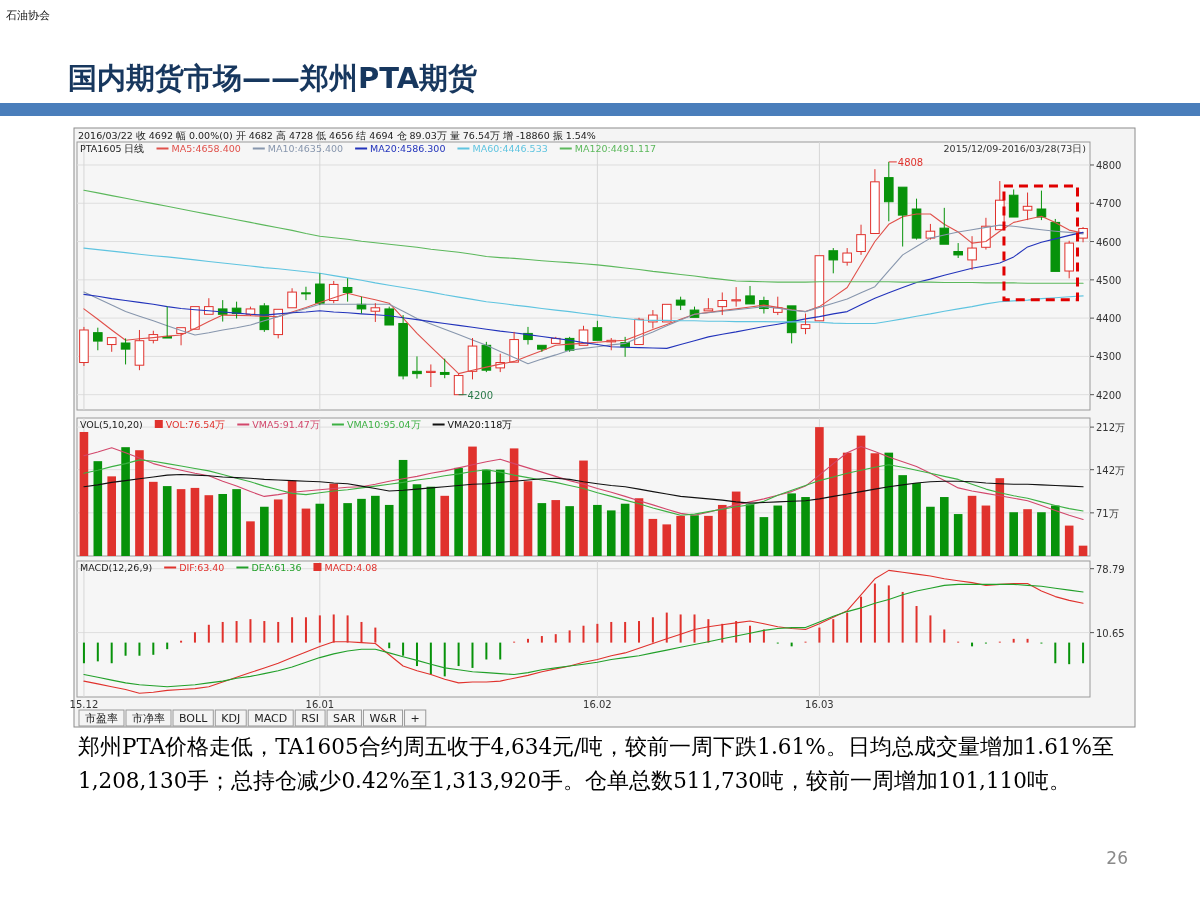 The height and width of the screenshot is (900, 1200). What do you see at coordinates (408, 148) in the screenshot?
I see `legend-label: MA20:4586.300` at bounding box center [408, 148].